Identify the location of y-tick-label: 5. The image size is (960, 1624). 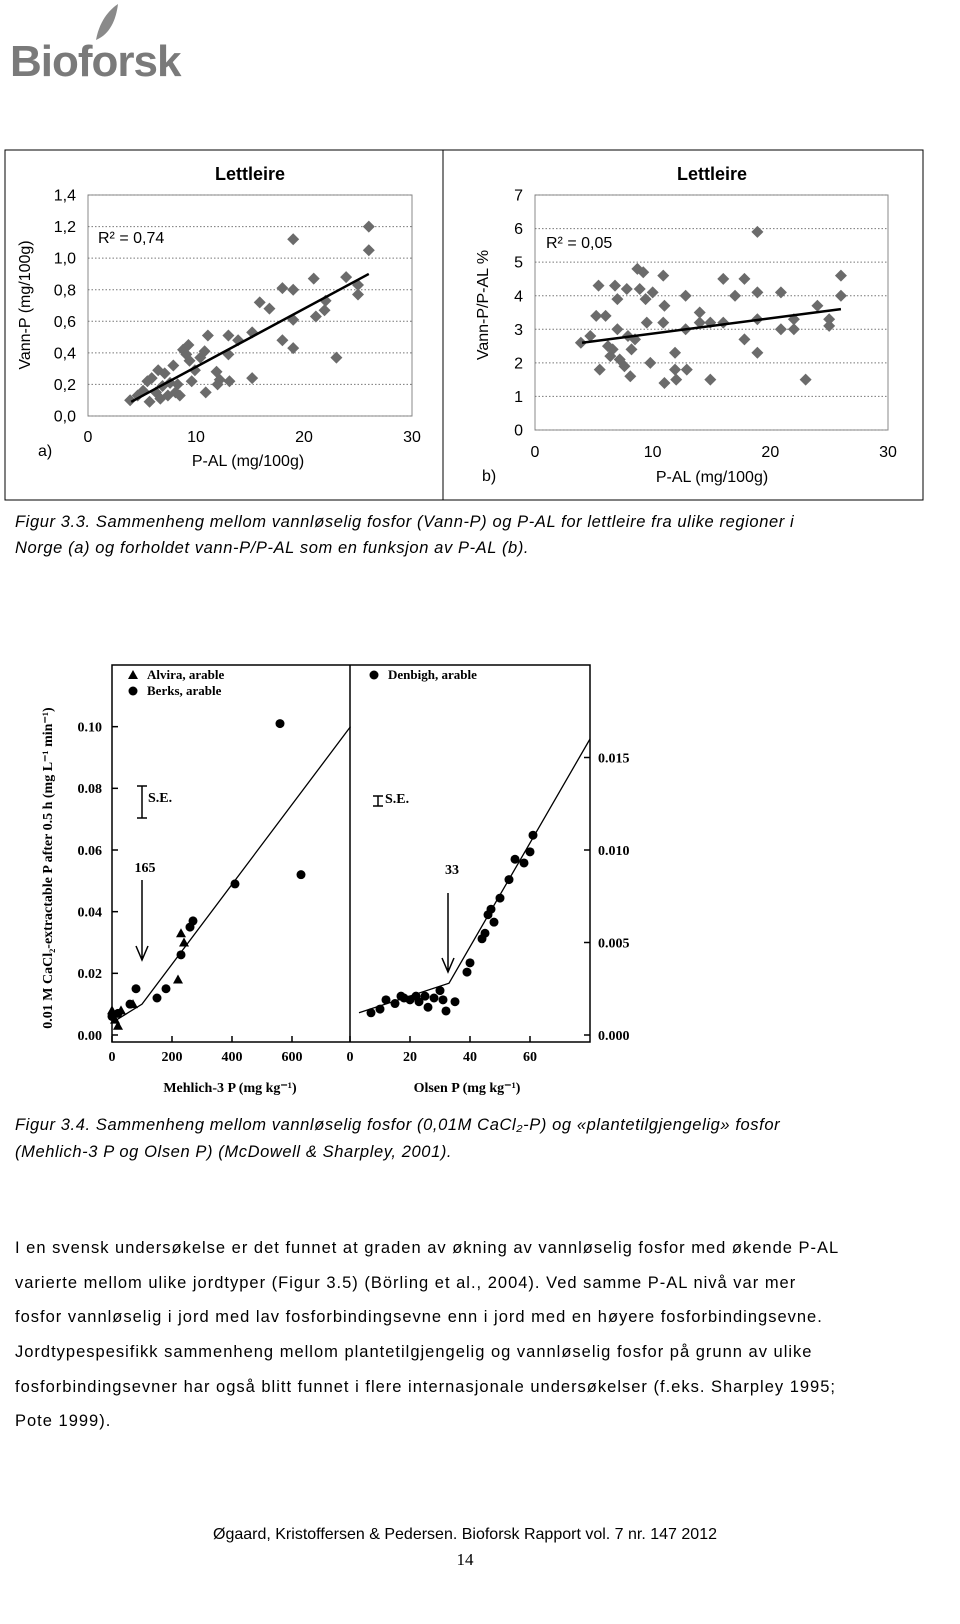
(518, 263).